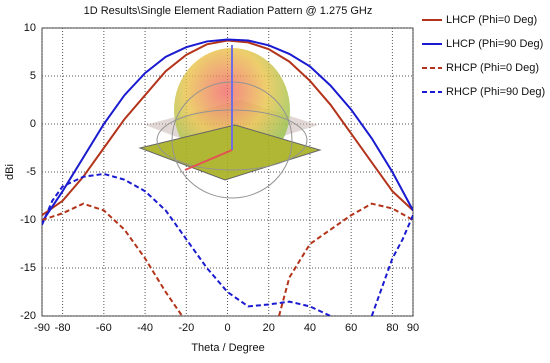 This screenshot has width=550, height=363. I want to click on x-tick-label: 90, so click(413, 328).